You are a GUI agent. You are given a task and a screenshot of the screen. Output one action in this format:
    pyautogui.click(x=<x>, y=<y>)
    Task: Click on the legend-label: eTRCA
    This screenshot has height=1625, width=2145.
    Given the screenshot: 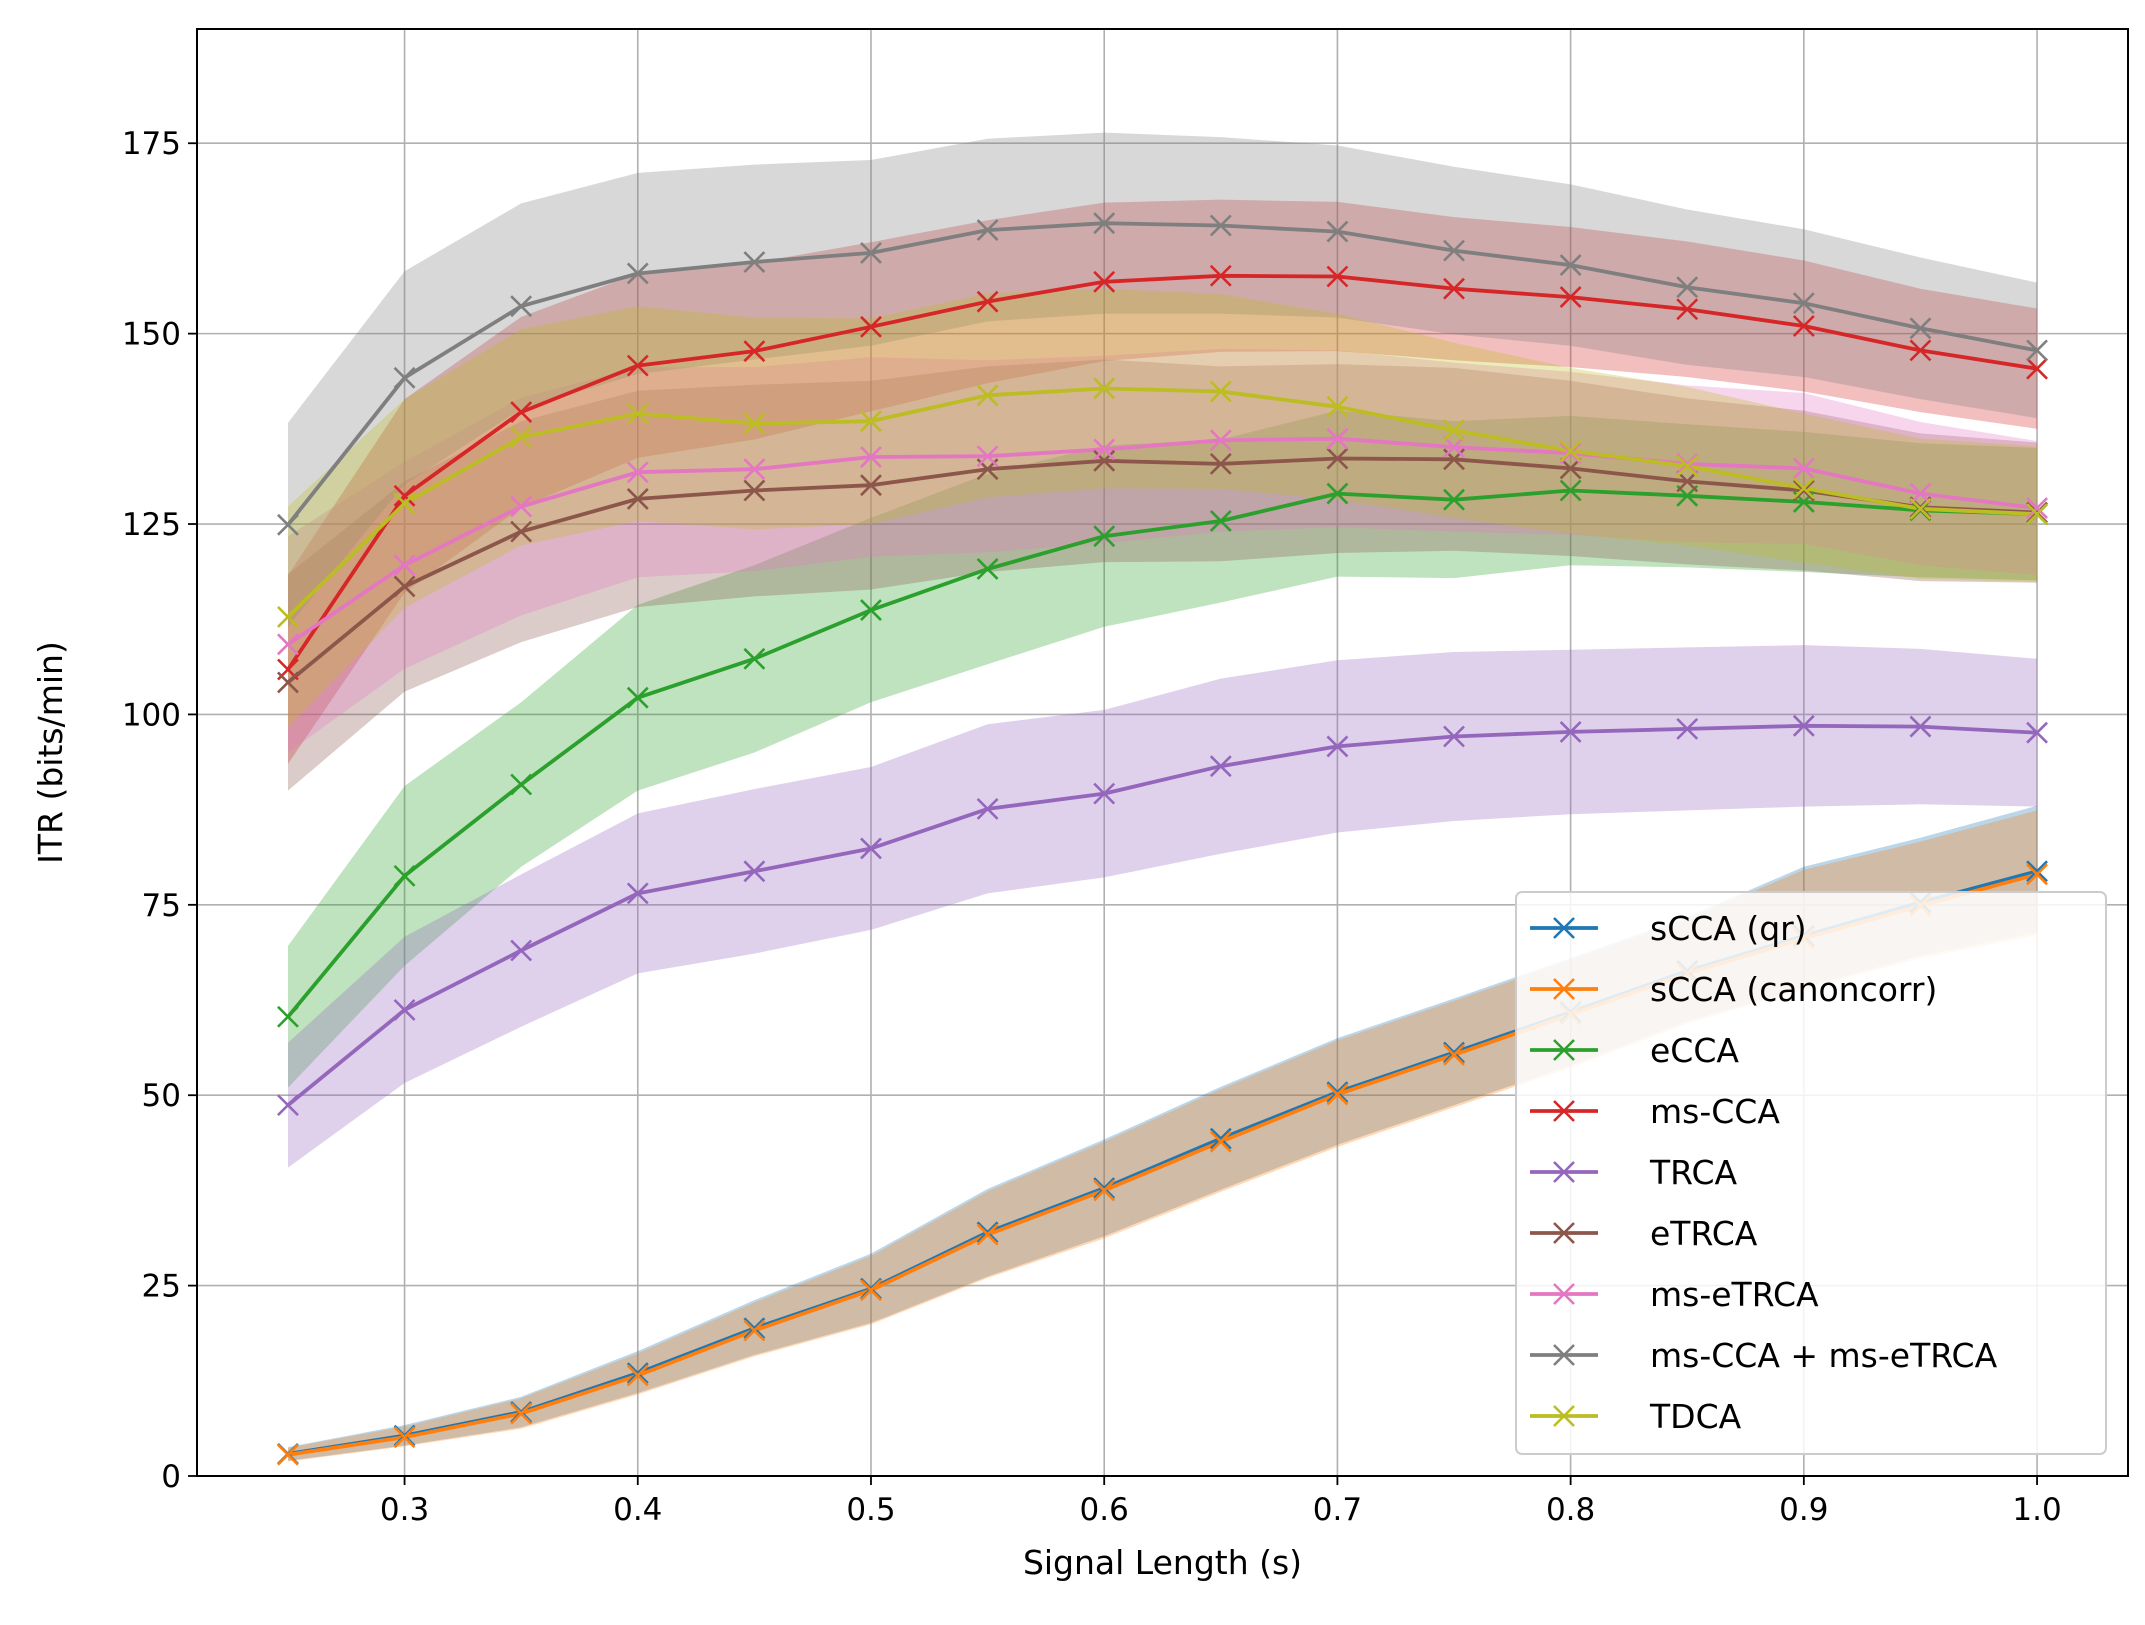 What is the action you would take?
    pyautogui.click(x=1704, y=1233)
    